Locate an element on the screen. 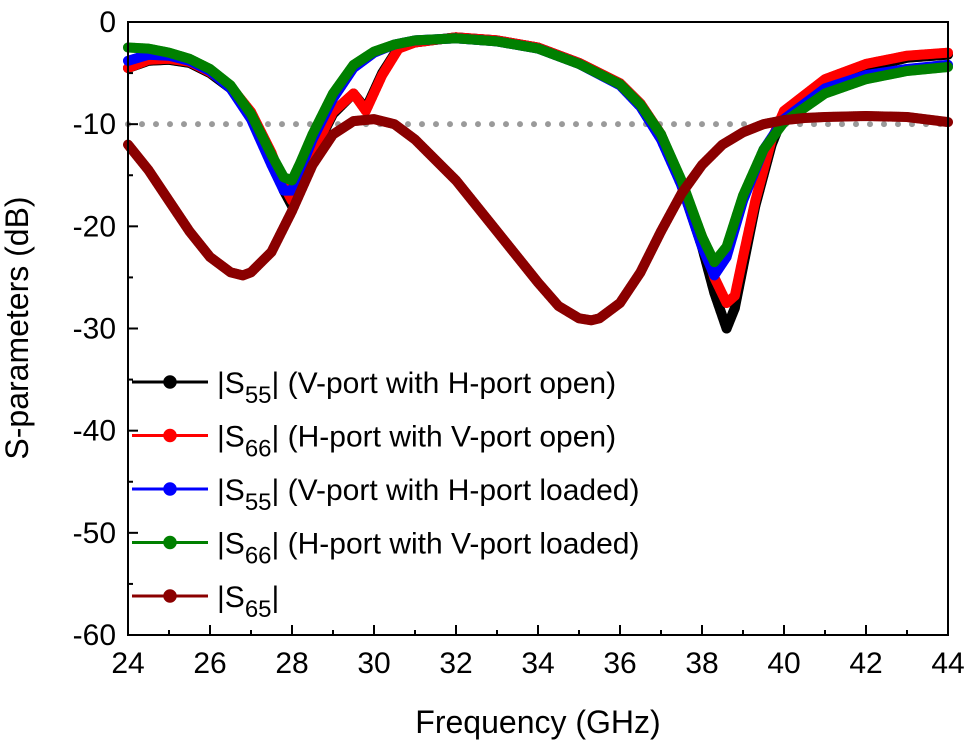 Image resolution: width=970 pixels, height=746 pixels. legend-label: |S55| (V-port with H-port loaded) is located at coordinates (428, 495).